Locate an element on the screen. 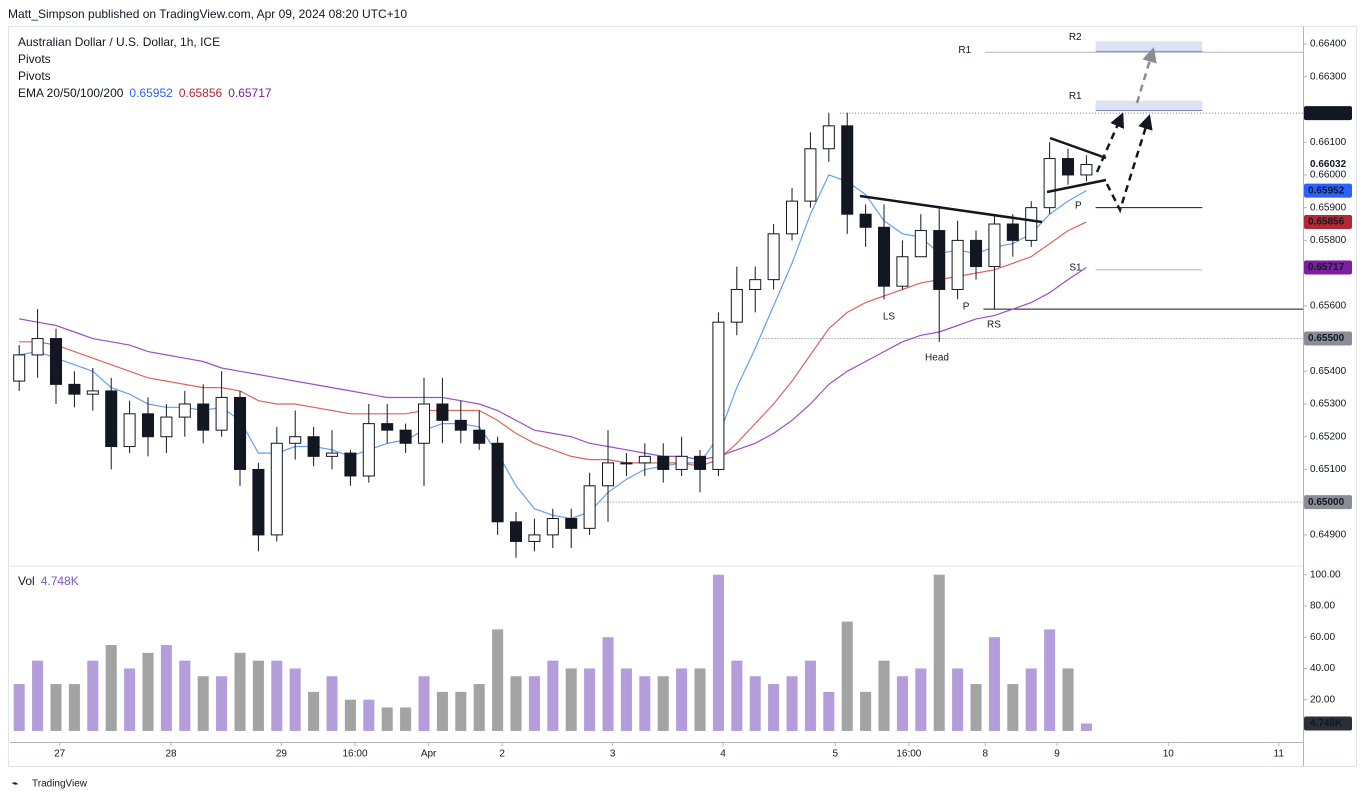 This screenshot has height=802, width=1365. y-tick-label: 0.66300 is located at coordinates (1328, 76).